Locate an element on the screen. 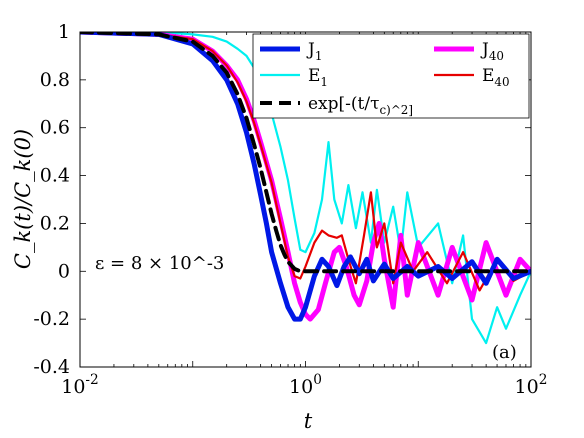  y-tick-label: 0.8 is located at coordinates (55, 80).